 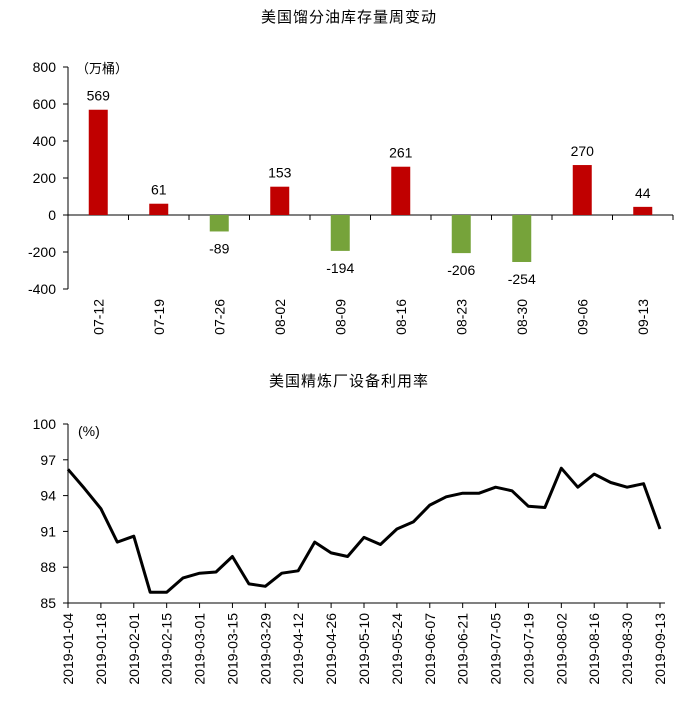 What do you see at coordinates (89, 431) in the screenshot?
I see `unit-label: (%)` at bounding box center [89, 431].